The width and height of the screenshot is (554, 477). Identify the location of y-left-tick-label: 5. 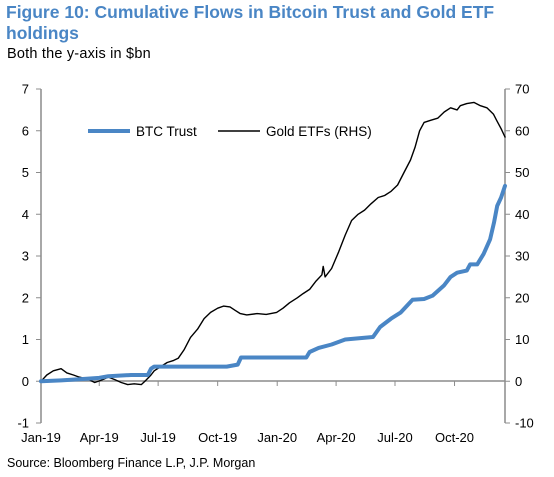
(25, 172).